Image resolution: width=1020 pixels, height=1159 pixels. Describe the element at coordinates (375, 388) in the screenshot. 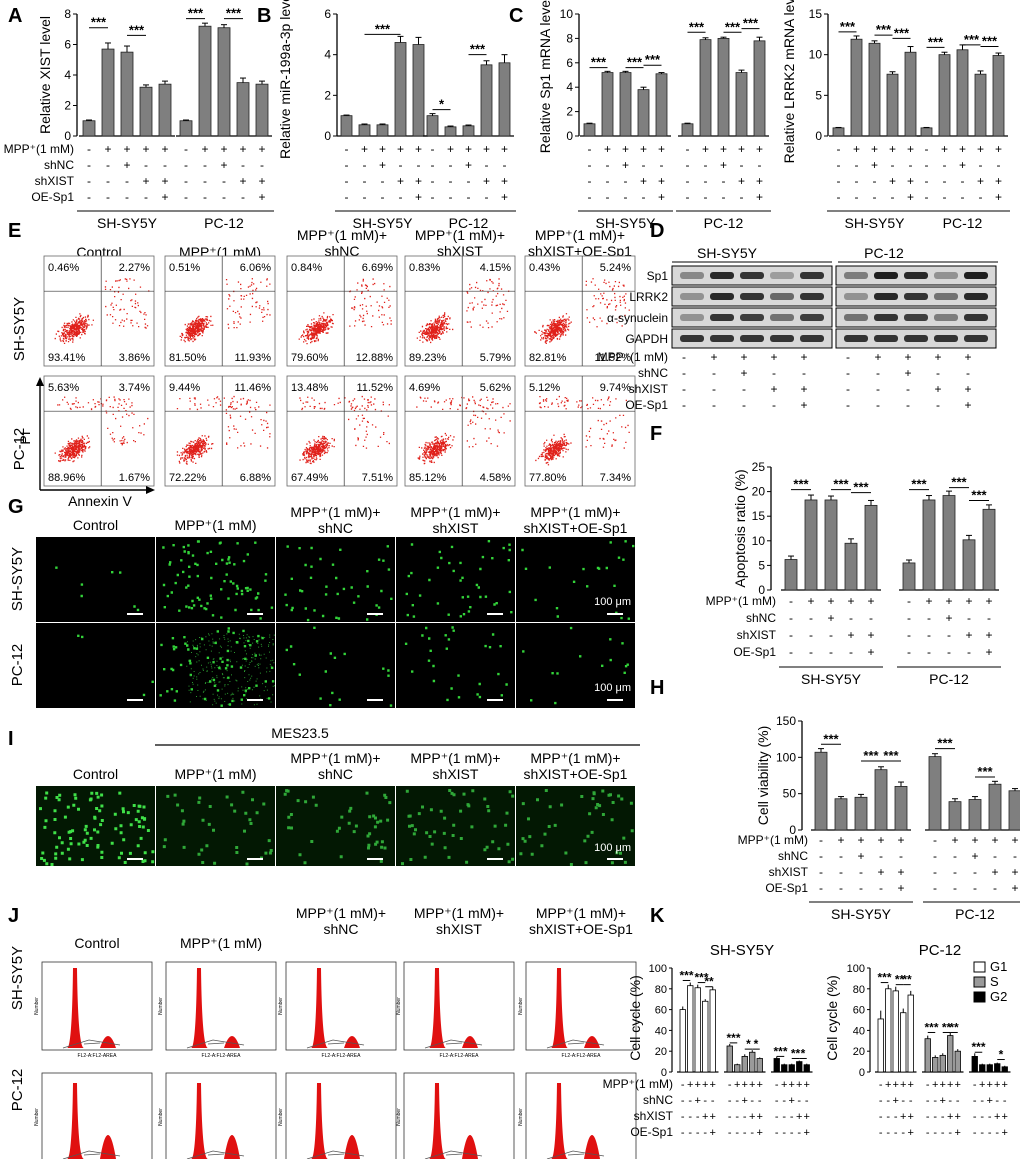

I see `quadrant-value: 11.52%` at that location.